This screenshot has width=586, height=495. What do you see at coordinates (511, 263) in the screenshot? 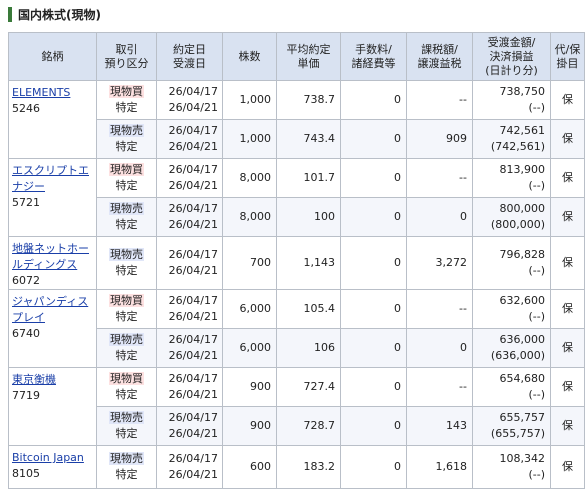
I see `amount-cell: 796,828 (--)` at bounding box center [511, 263].